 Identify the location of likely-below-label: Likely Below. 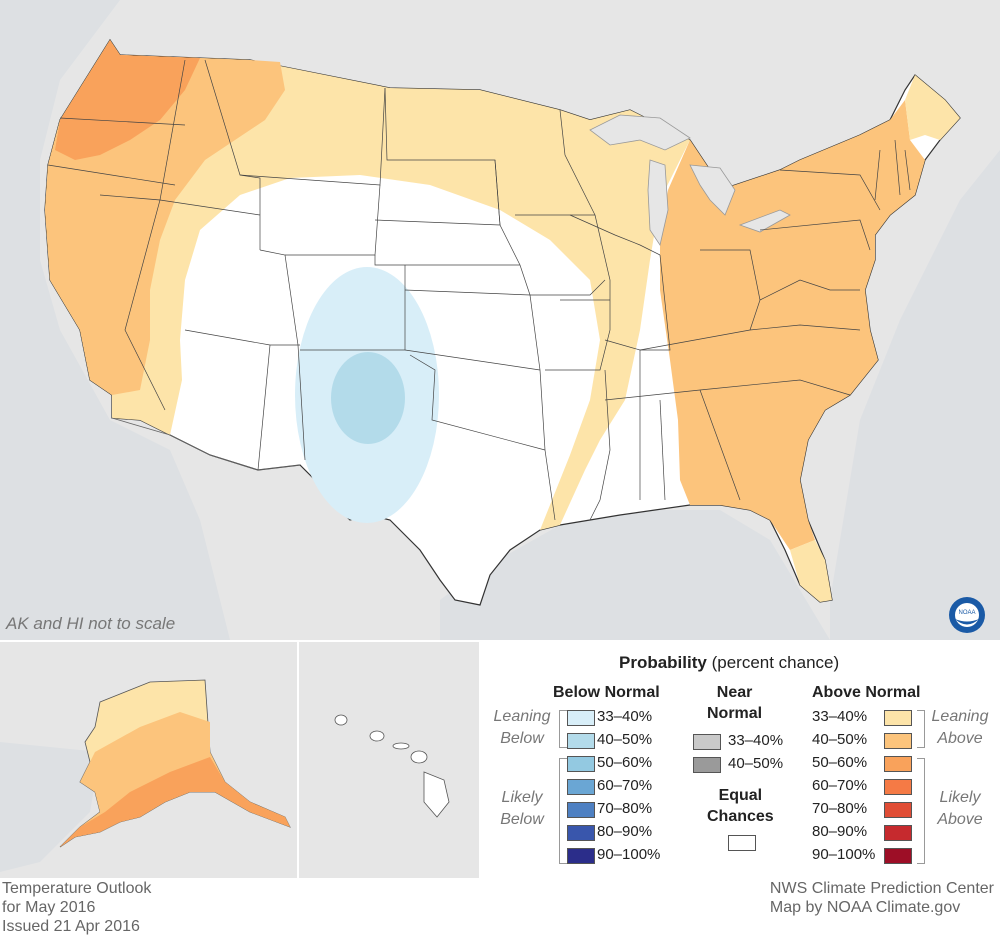
(522, 808).